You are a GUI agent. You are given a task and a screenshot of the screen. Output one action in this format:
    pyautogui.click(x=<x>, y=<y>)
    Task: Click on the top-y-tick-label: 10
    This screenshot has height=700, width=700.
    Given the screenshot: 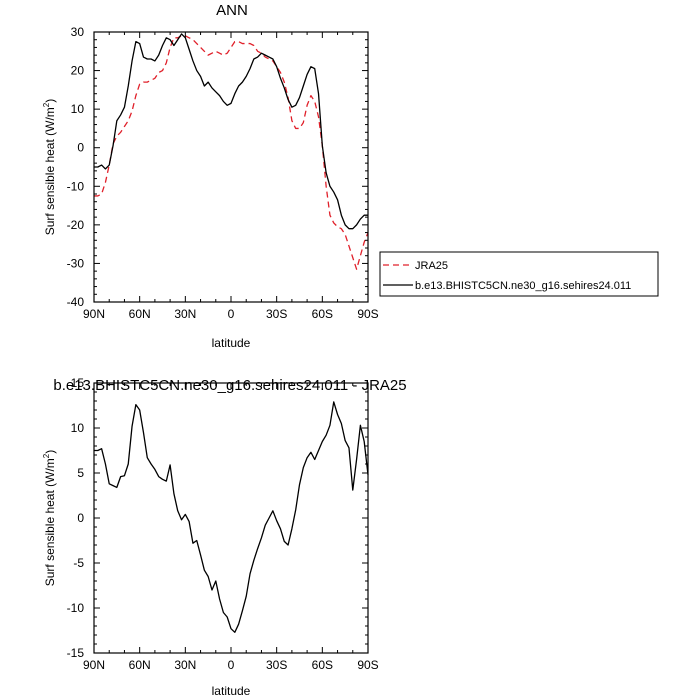 What is the action you would take?
    pyautogui.click(x=78, y=109)
    